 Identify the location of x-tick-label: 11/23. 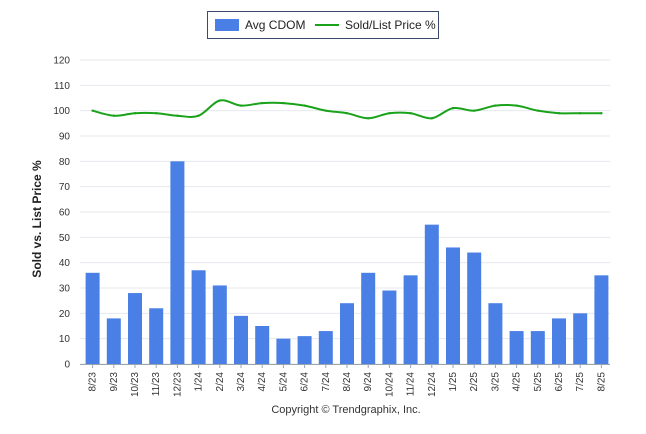
(156, 384).